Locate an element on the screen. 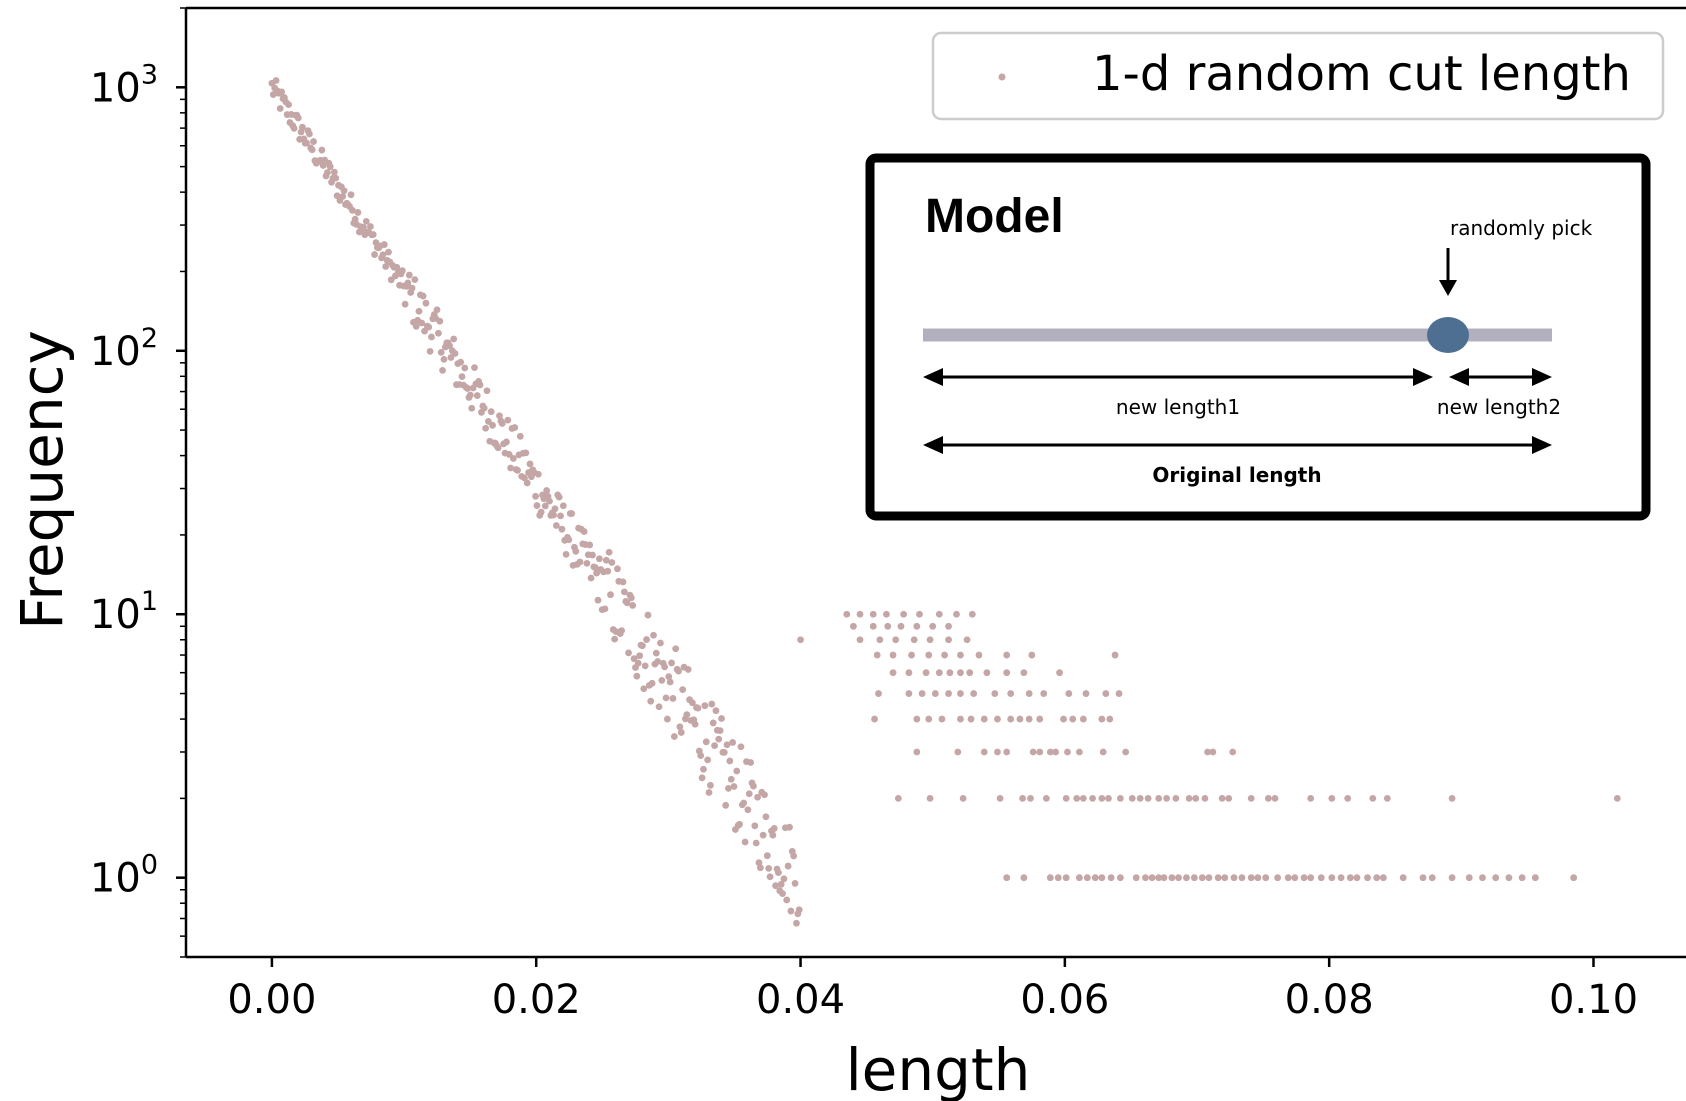 Image resolution: width=1686 pixels, height=1101 pixels. x-tick-label: 0.02 is located at coordinates (536, 1000).